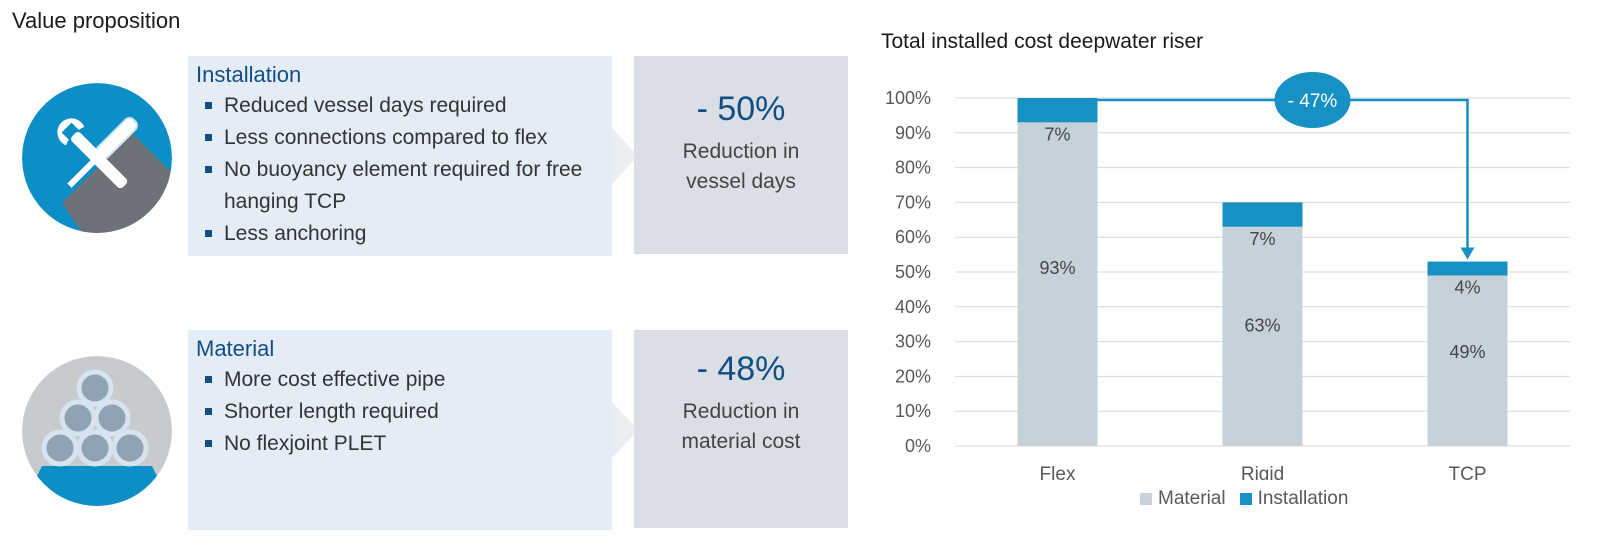 The height and width of the screenshot is (551, 1618). Describe the element at coordinates (741, 429) in the screenshot. I see `material-metric: - 48% Reduction in material cost` at that location.